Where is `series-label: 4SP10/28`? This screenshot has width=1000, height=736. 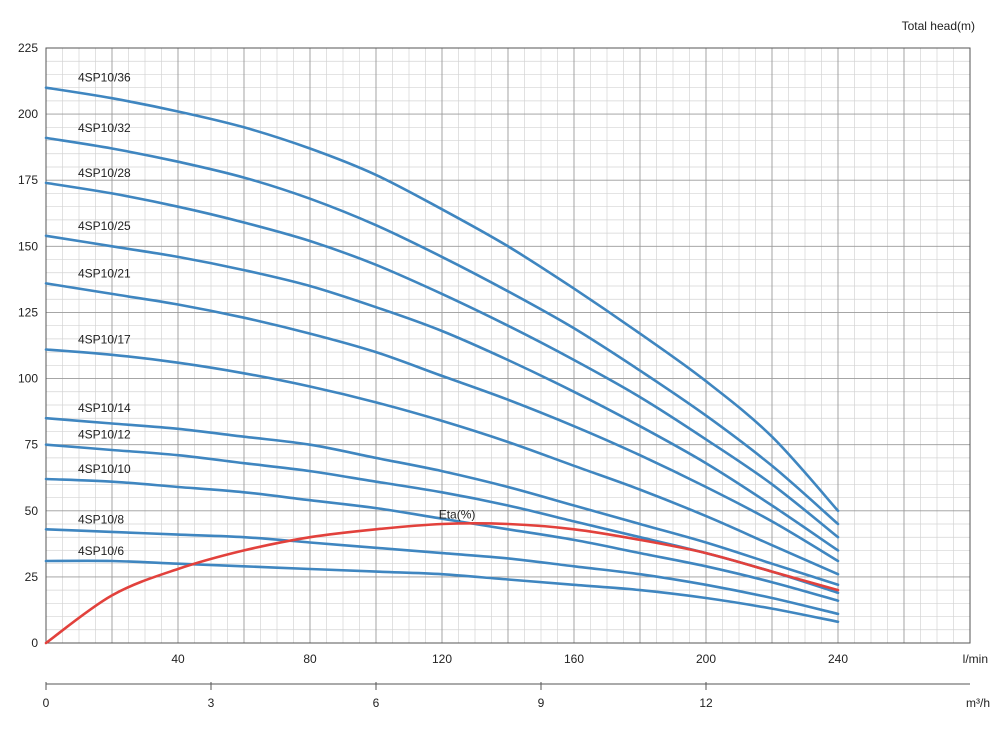 series-label: 4SP10/28 is located at coordinates (104, 173).